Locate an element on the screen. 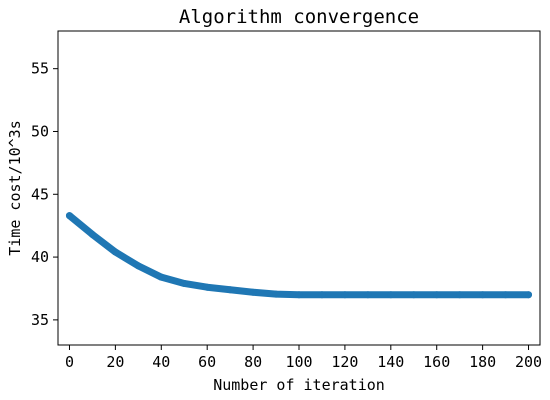  x-tick-label: 180 is located at coordinates (482, 362).